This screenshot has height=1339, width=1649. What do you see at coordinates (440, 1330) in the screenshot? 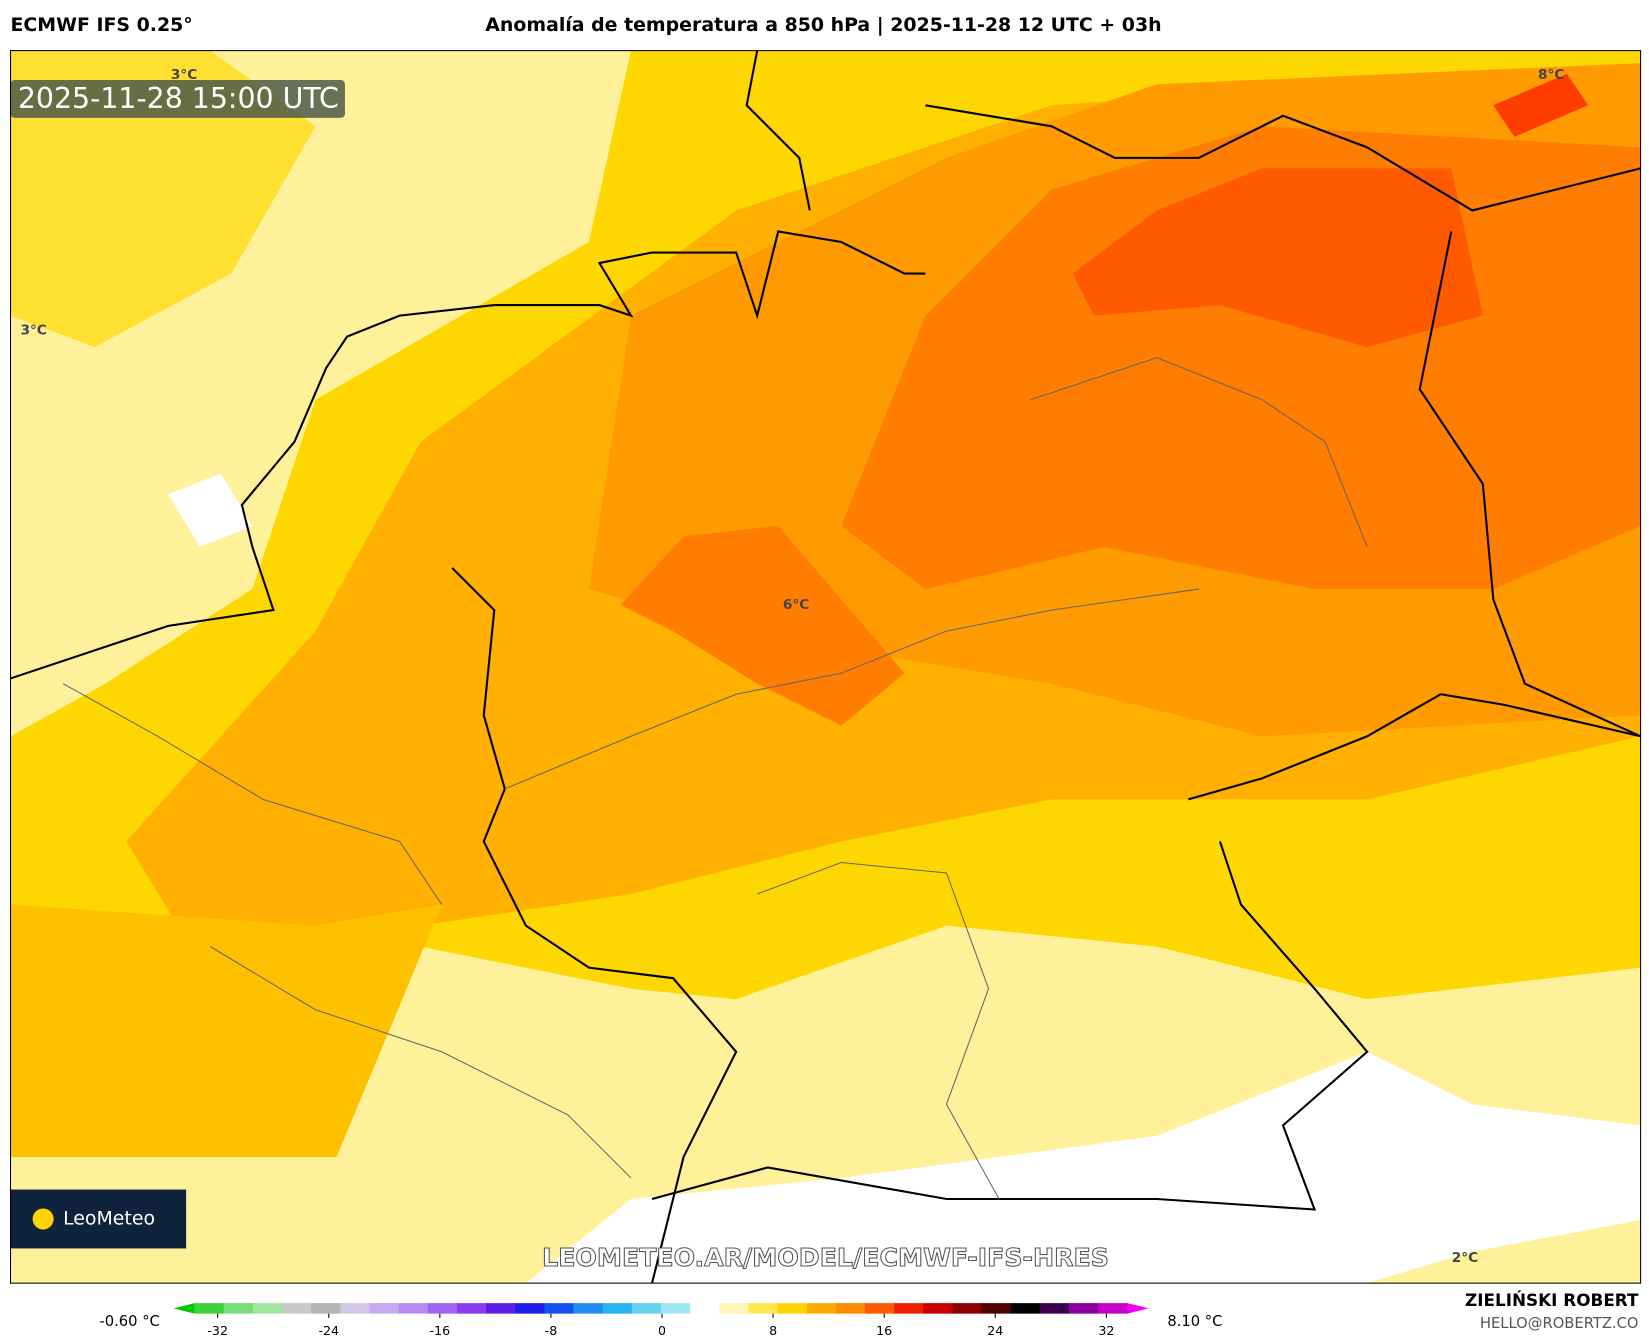
I see `colorbar-tick-label: -16` at bounding box center [440, 1330].